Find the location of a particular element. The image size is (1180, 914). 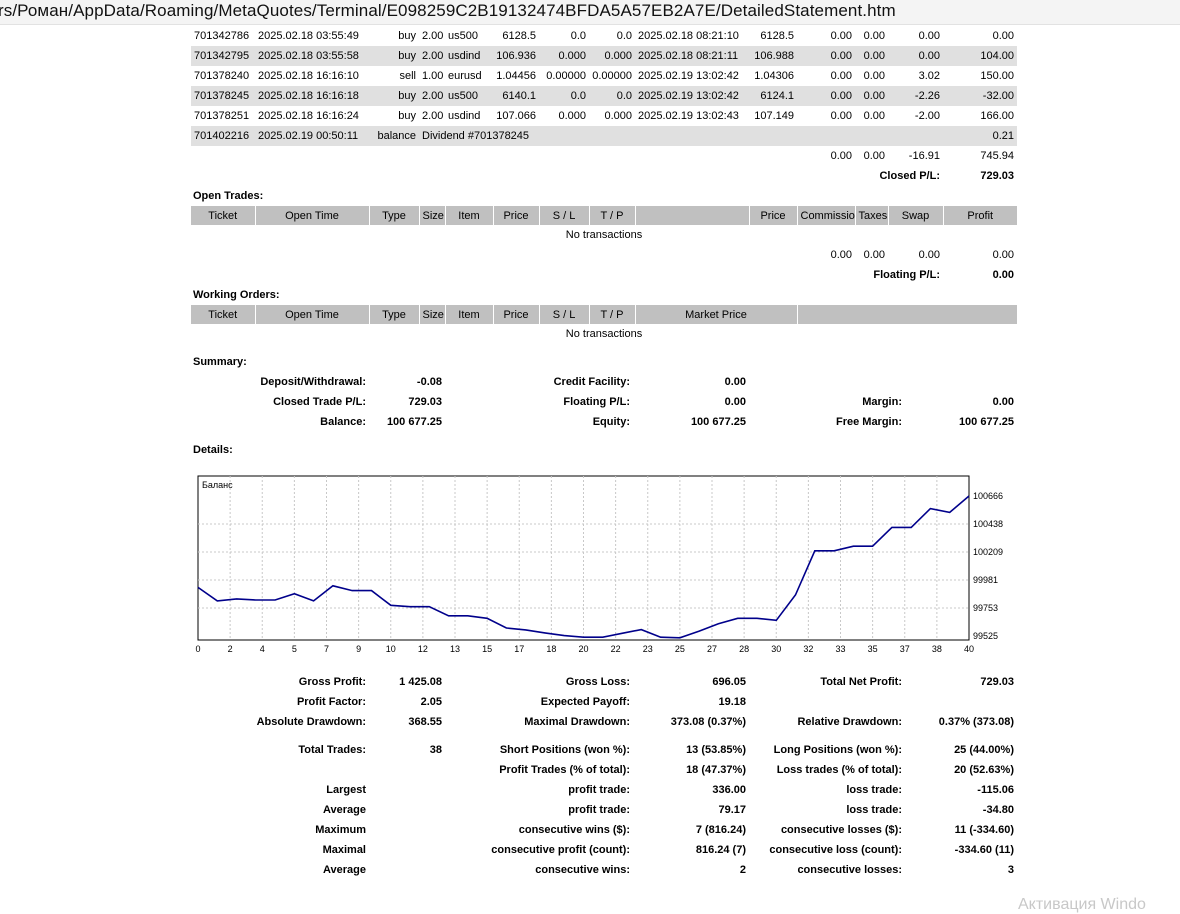

gross-loss-value: 696.05 is located at coordinates (729, 682).